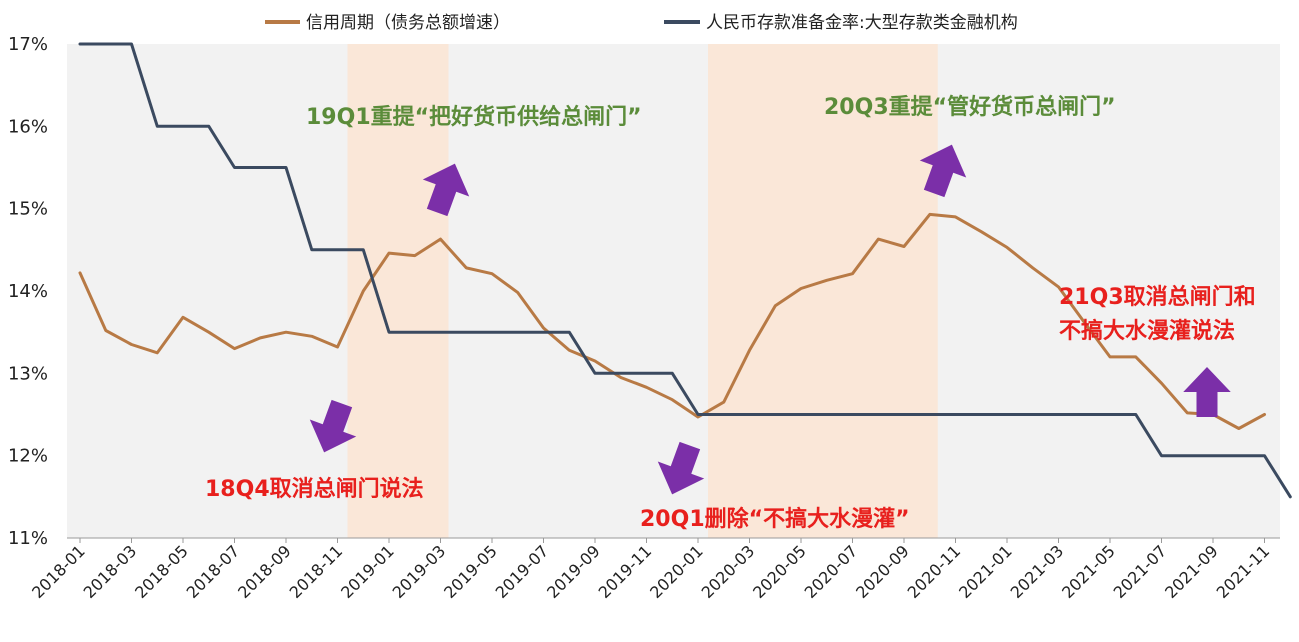  What do you see at coordinates (882, 571) in the screenshot?
I see `x-tick-label: 2020-09` at bounding box center [882, 571].